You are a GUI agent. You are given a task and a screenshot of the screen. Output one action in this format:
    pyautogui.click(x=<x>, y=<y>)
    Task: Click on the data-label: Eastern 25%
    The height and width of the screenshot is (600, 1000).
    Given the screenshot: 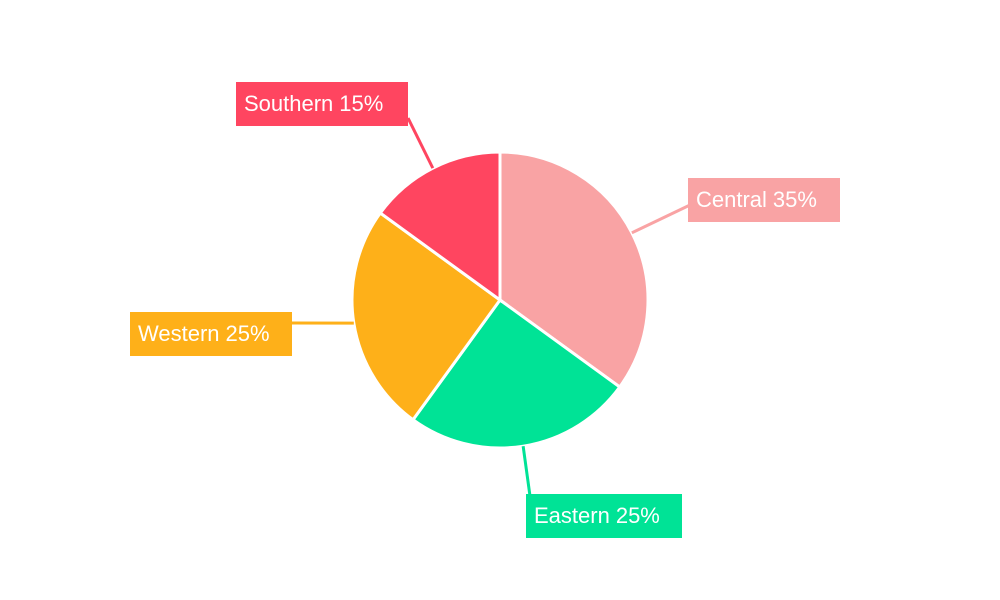 What is the action you would take?
    pyautogui.click(x=597, y=515)
    